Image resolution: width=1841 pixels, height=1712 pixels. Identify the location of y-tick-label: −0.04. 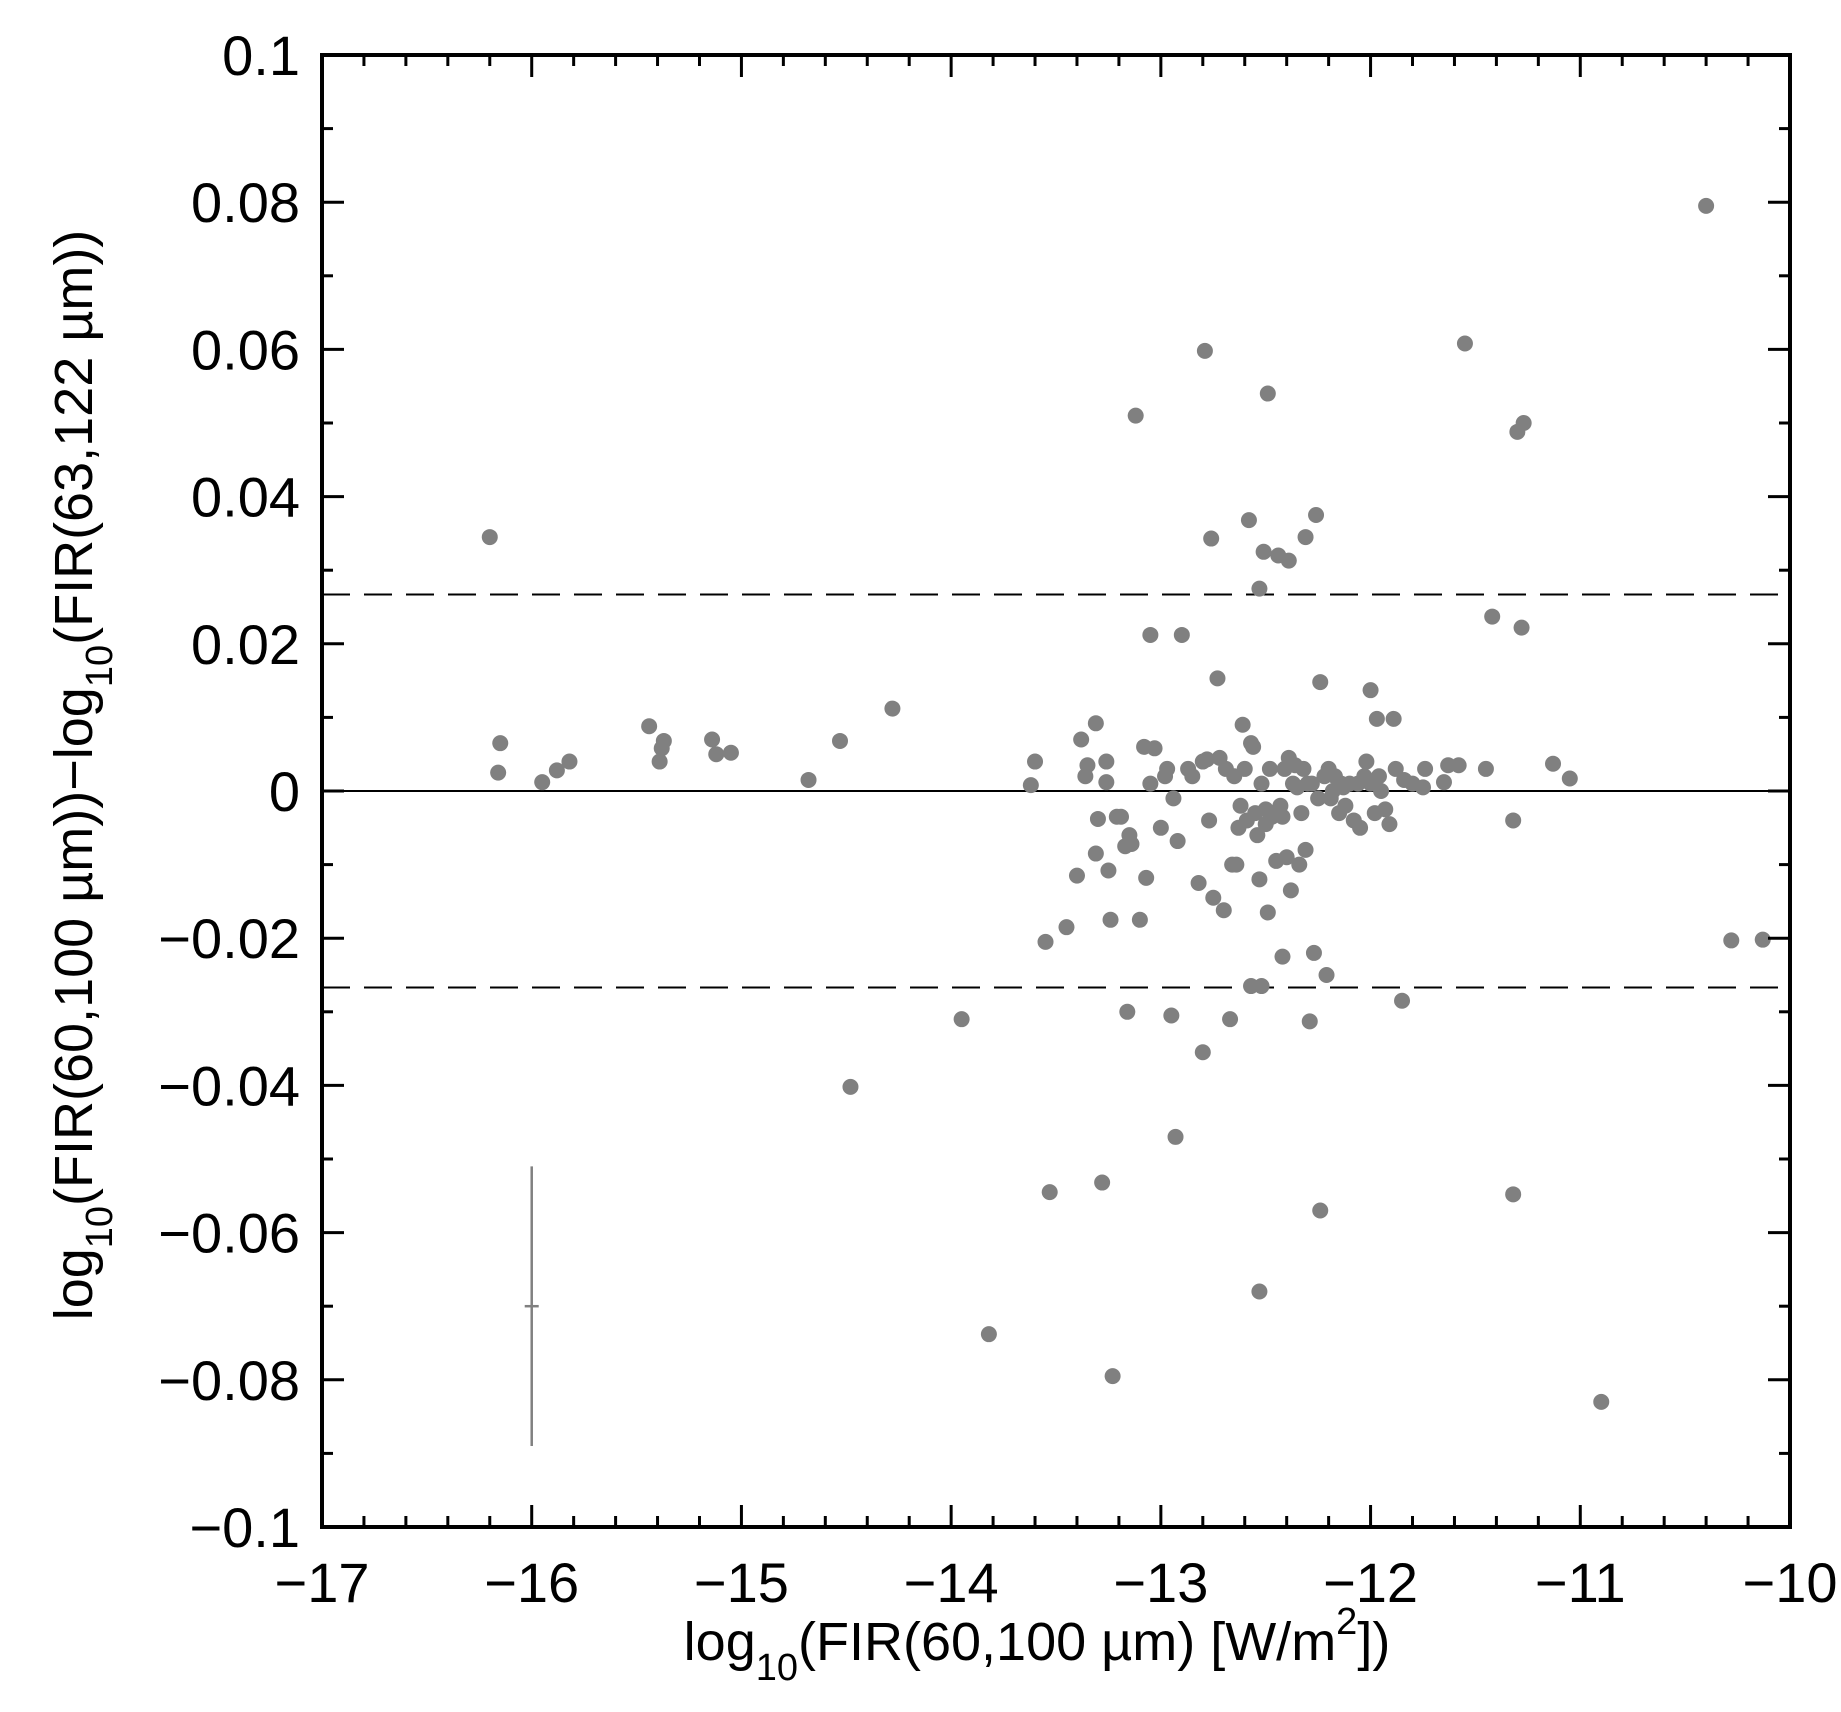
(229, 1085).